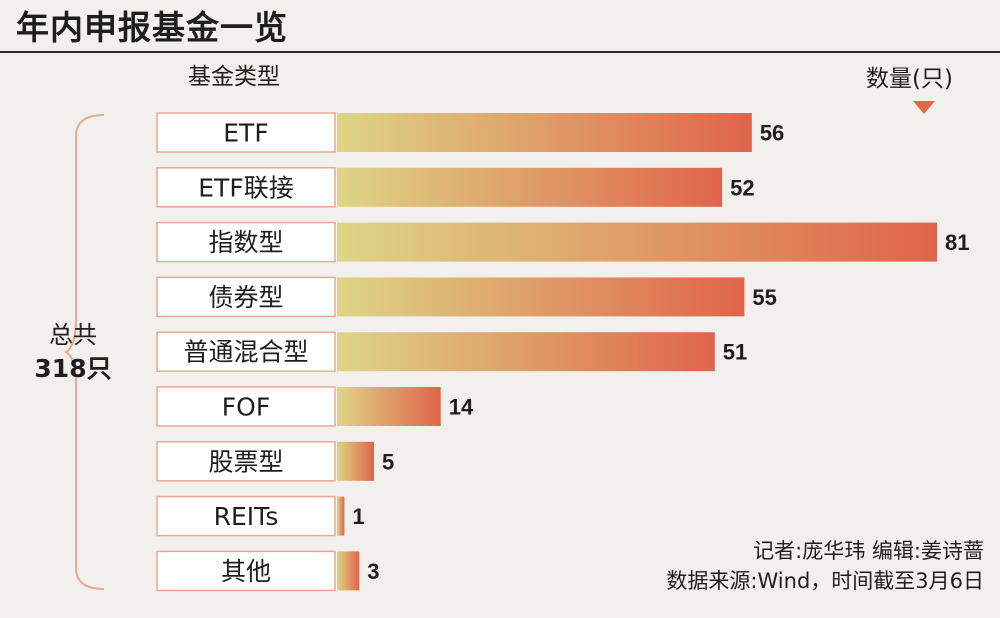  I want to click on data-source: 数据来源:Wind，时间截至3月6日, so click(825, 581).